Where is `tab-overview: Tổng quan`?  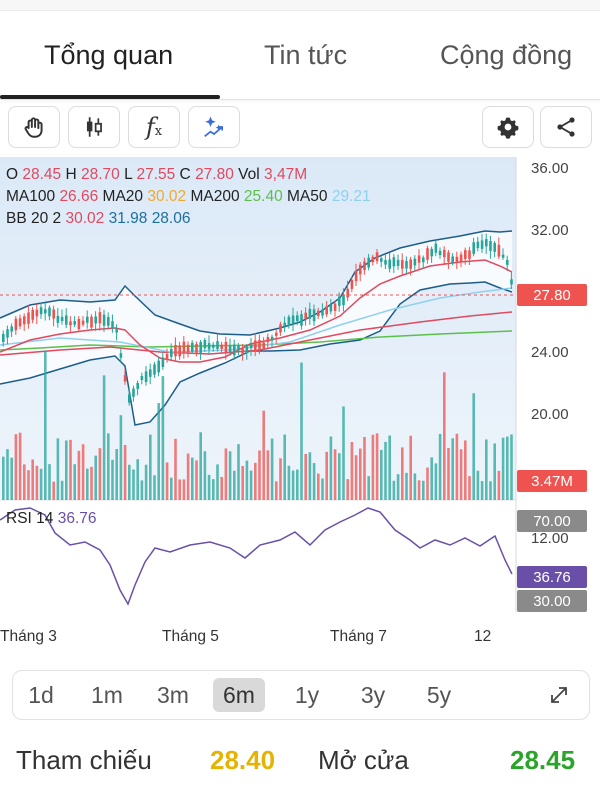 tab-overview: Tổng quan is located at coordinates (109, 55).